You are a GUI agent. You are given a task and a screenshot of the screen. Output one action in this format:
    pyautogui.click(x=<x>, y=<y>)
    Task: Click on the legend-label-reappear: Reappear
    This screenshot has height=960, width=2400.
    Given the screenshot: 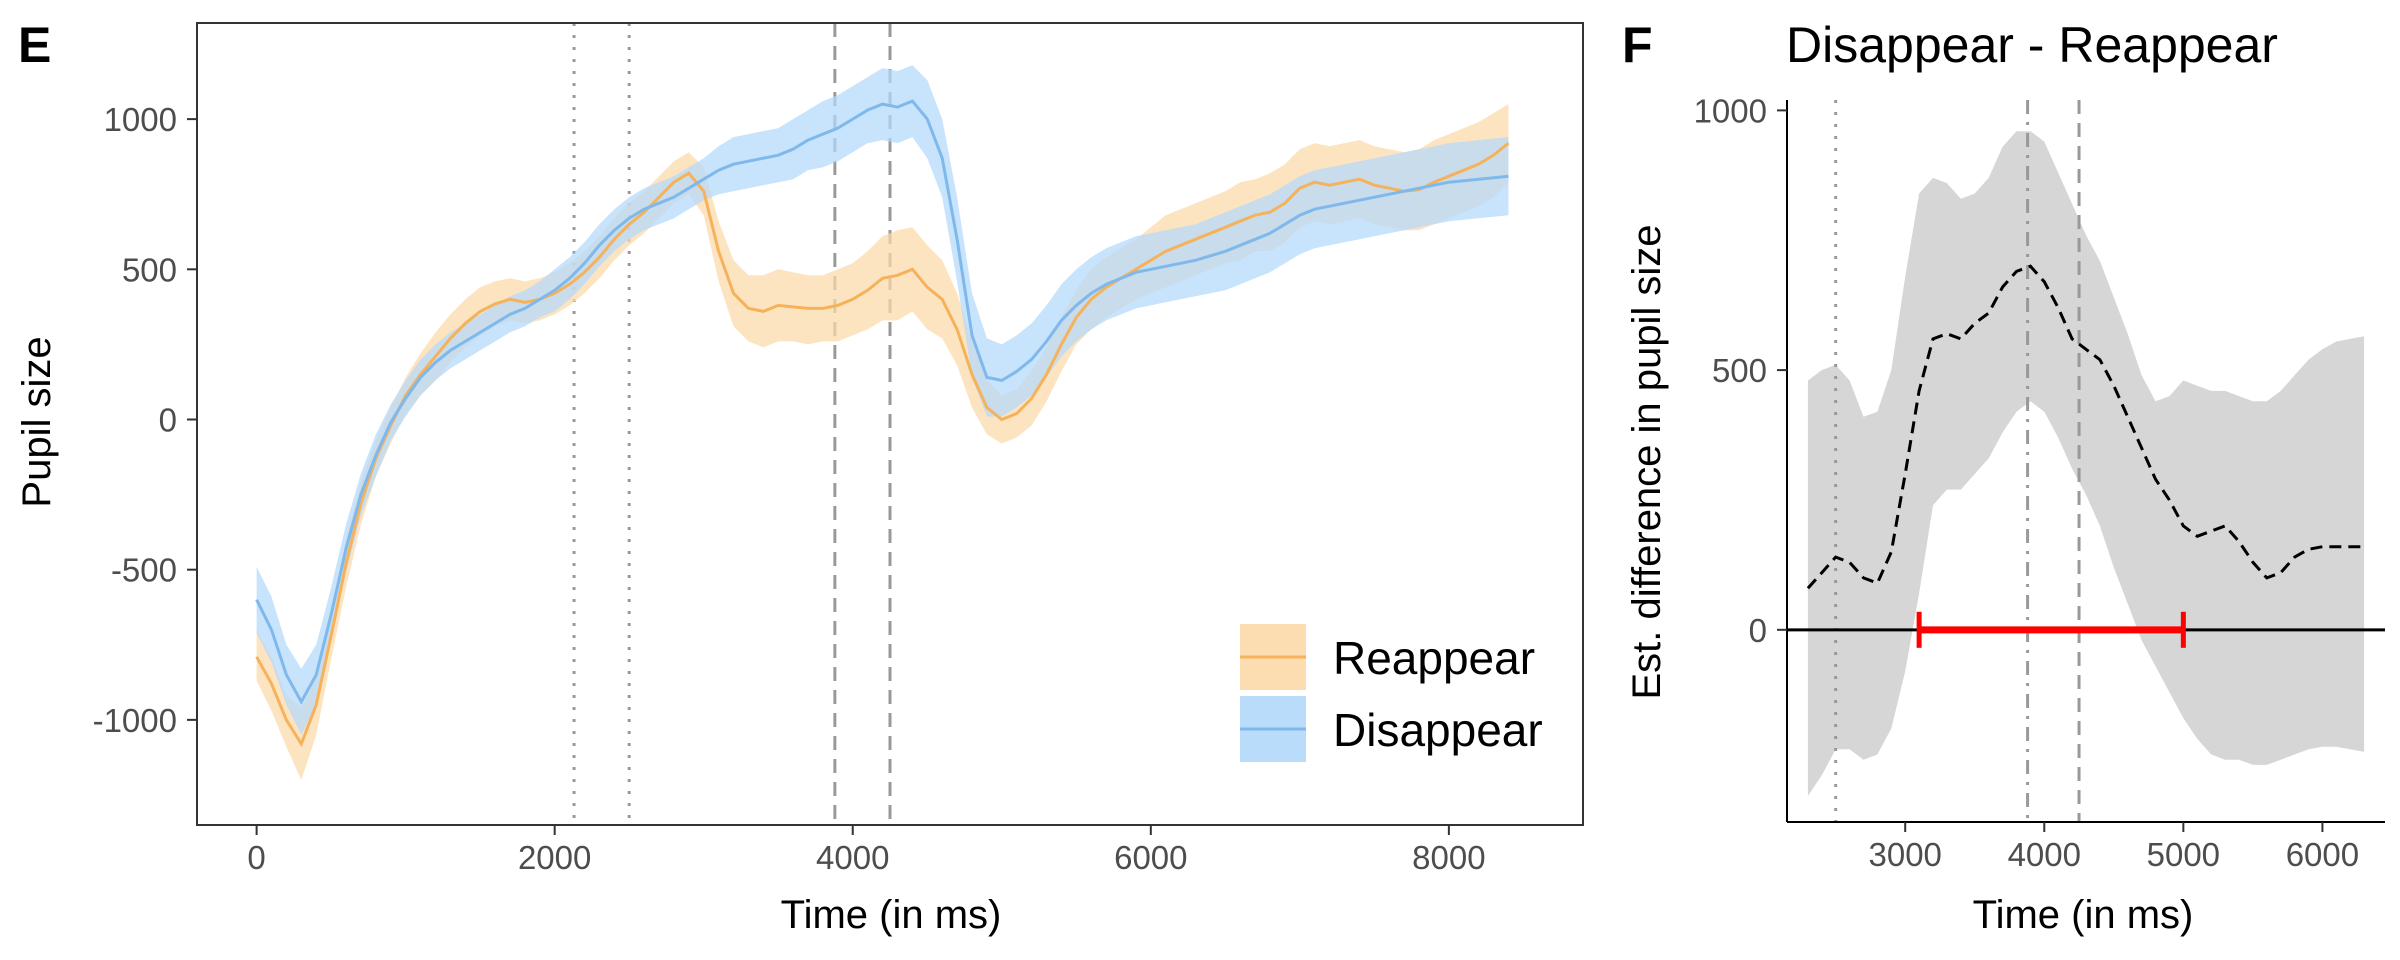 What is the action you would take?
    pyautogui.click(x=1434, y=658)
    